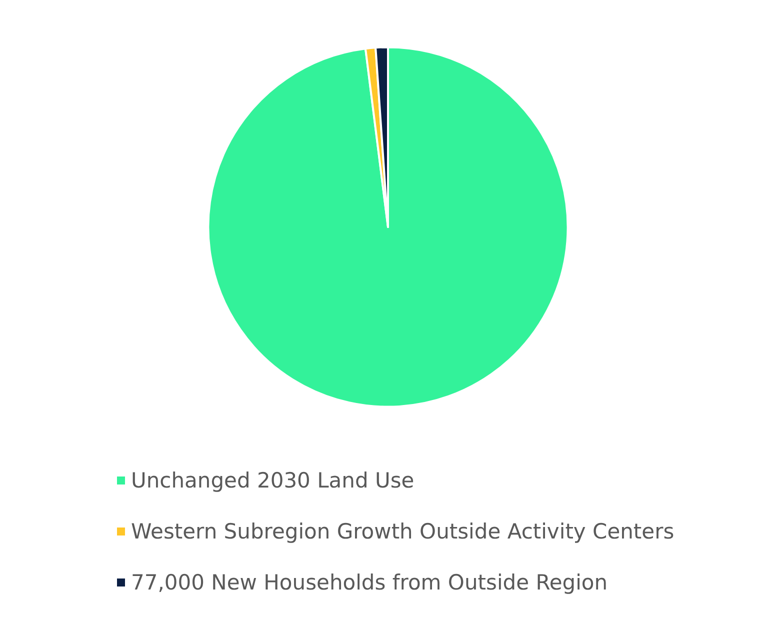 This screenshot has height=620, width=764. I want to click on legend-label: Unchanged 2030 Land Use, so click(272, 480).